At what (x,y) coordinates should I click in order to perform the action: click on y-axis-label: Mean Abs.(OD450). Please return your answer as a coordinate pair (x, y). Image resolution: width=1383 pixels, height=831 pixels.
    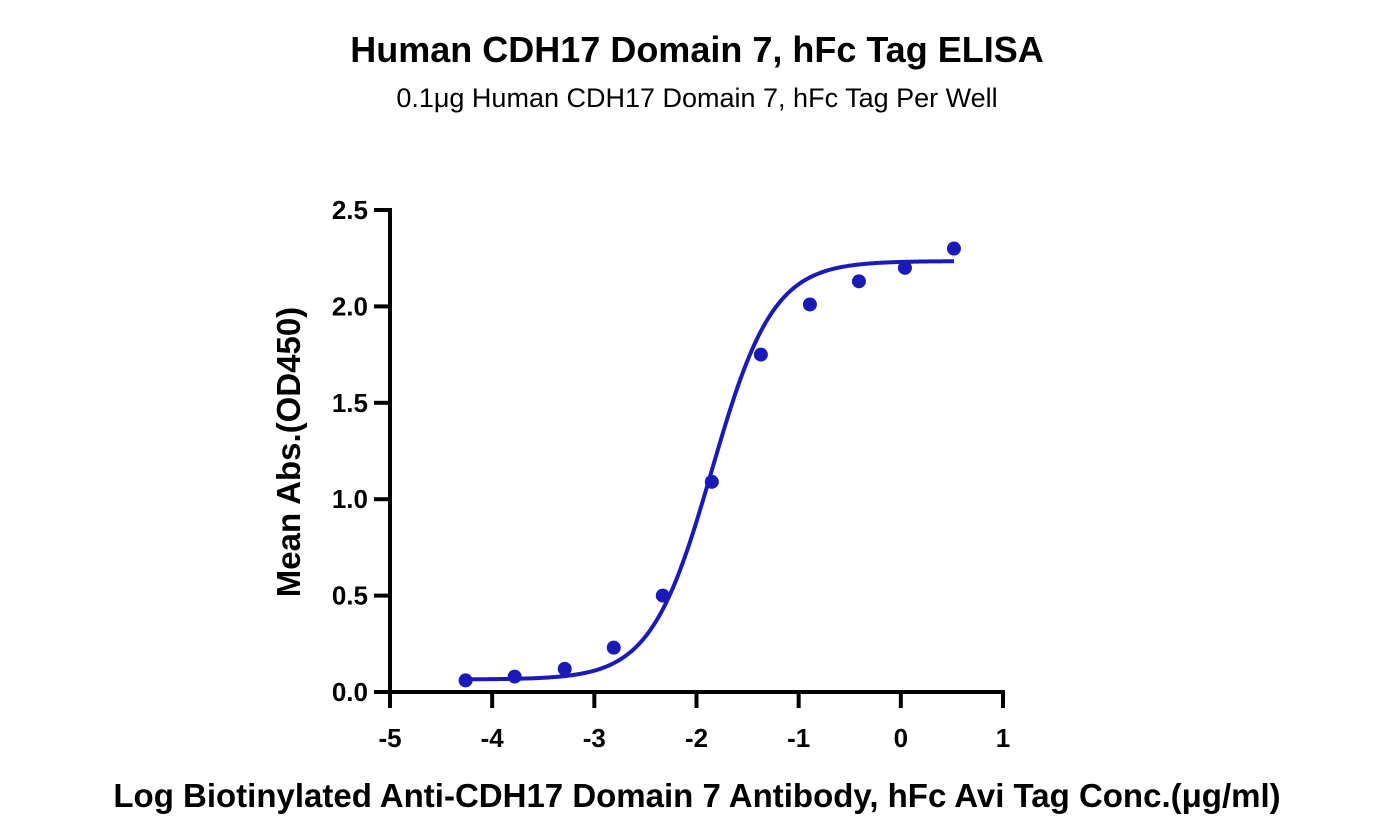
    Looking at the image, I should click on (288, 452).